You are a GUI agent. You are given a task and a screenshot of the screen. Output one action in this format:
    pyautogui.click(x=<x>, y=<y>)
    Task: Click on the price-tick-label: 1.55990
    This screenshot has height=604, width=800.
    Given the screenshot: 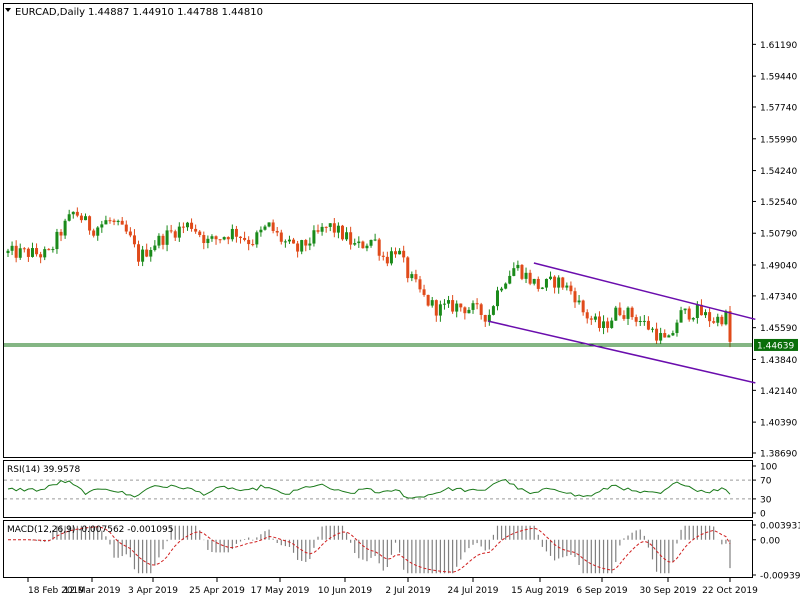 What is the action you would take?
    pyautogui.click(x=778, y=140)
    